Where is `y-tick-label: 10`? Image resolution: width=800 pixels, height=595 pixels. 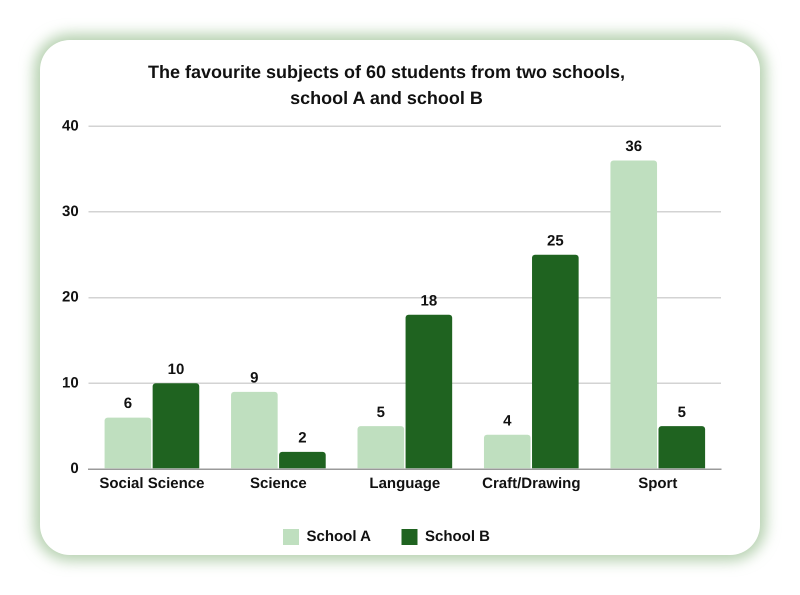
y-tick-label: 10 is located at coordinates (70, 383).